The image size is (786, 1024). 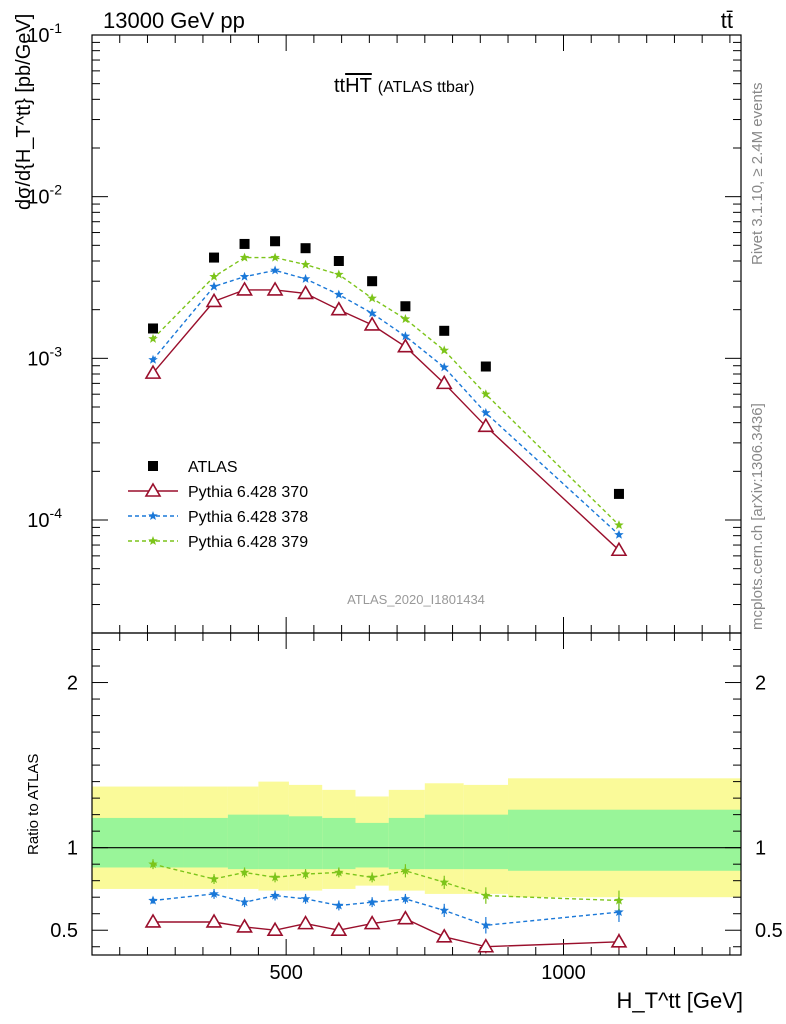 I want to click on x-axis-title: H_T^tt [GeV], so click(x=680, y=1000).